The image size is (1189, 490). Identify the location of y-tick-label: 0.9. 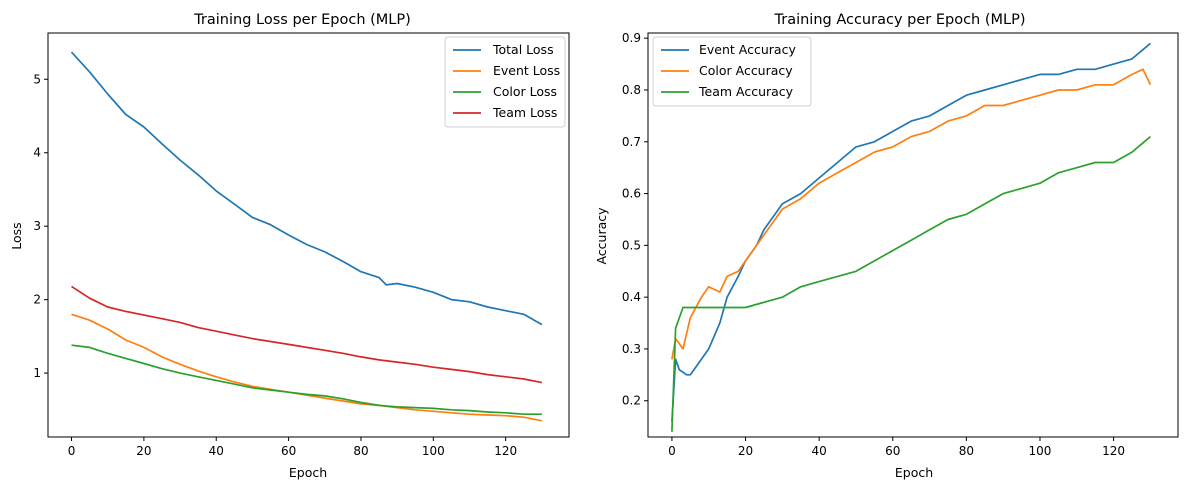
(631, 38).